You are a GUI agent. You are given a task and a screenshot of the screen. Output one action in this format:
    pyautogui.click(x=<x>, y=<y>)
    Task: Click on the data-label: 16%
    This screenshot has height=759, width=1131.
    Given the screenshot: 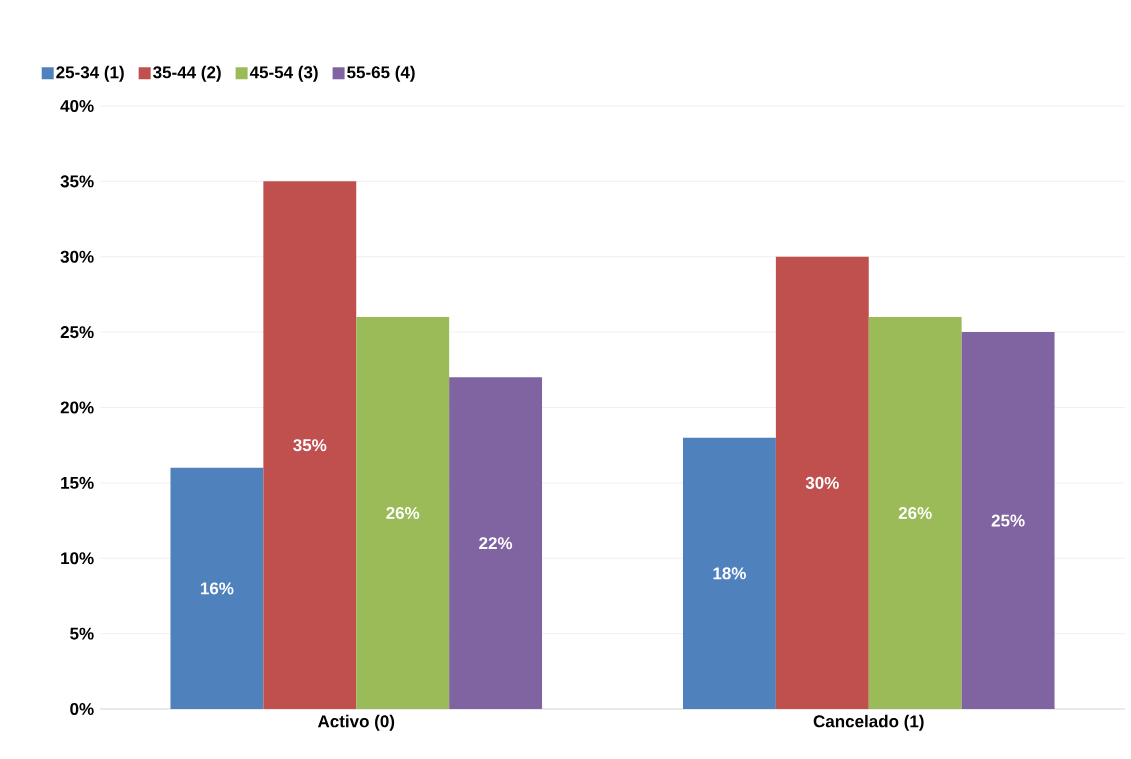 What is the action you would take?
    pyautogui.click(x=217, y=588)
    